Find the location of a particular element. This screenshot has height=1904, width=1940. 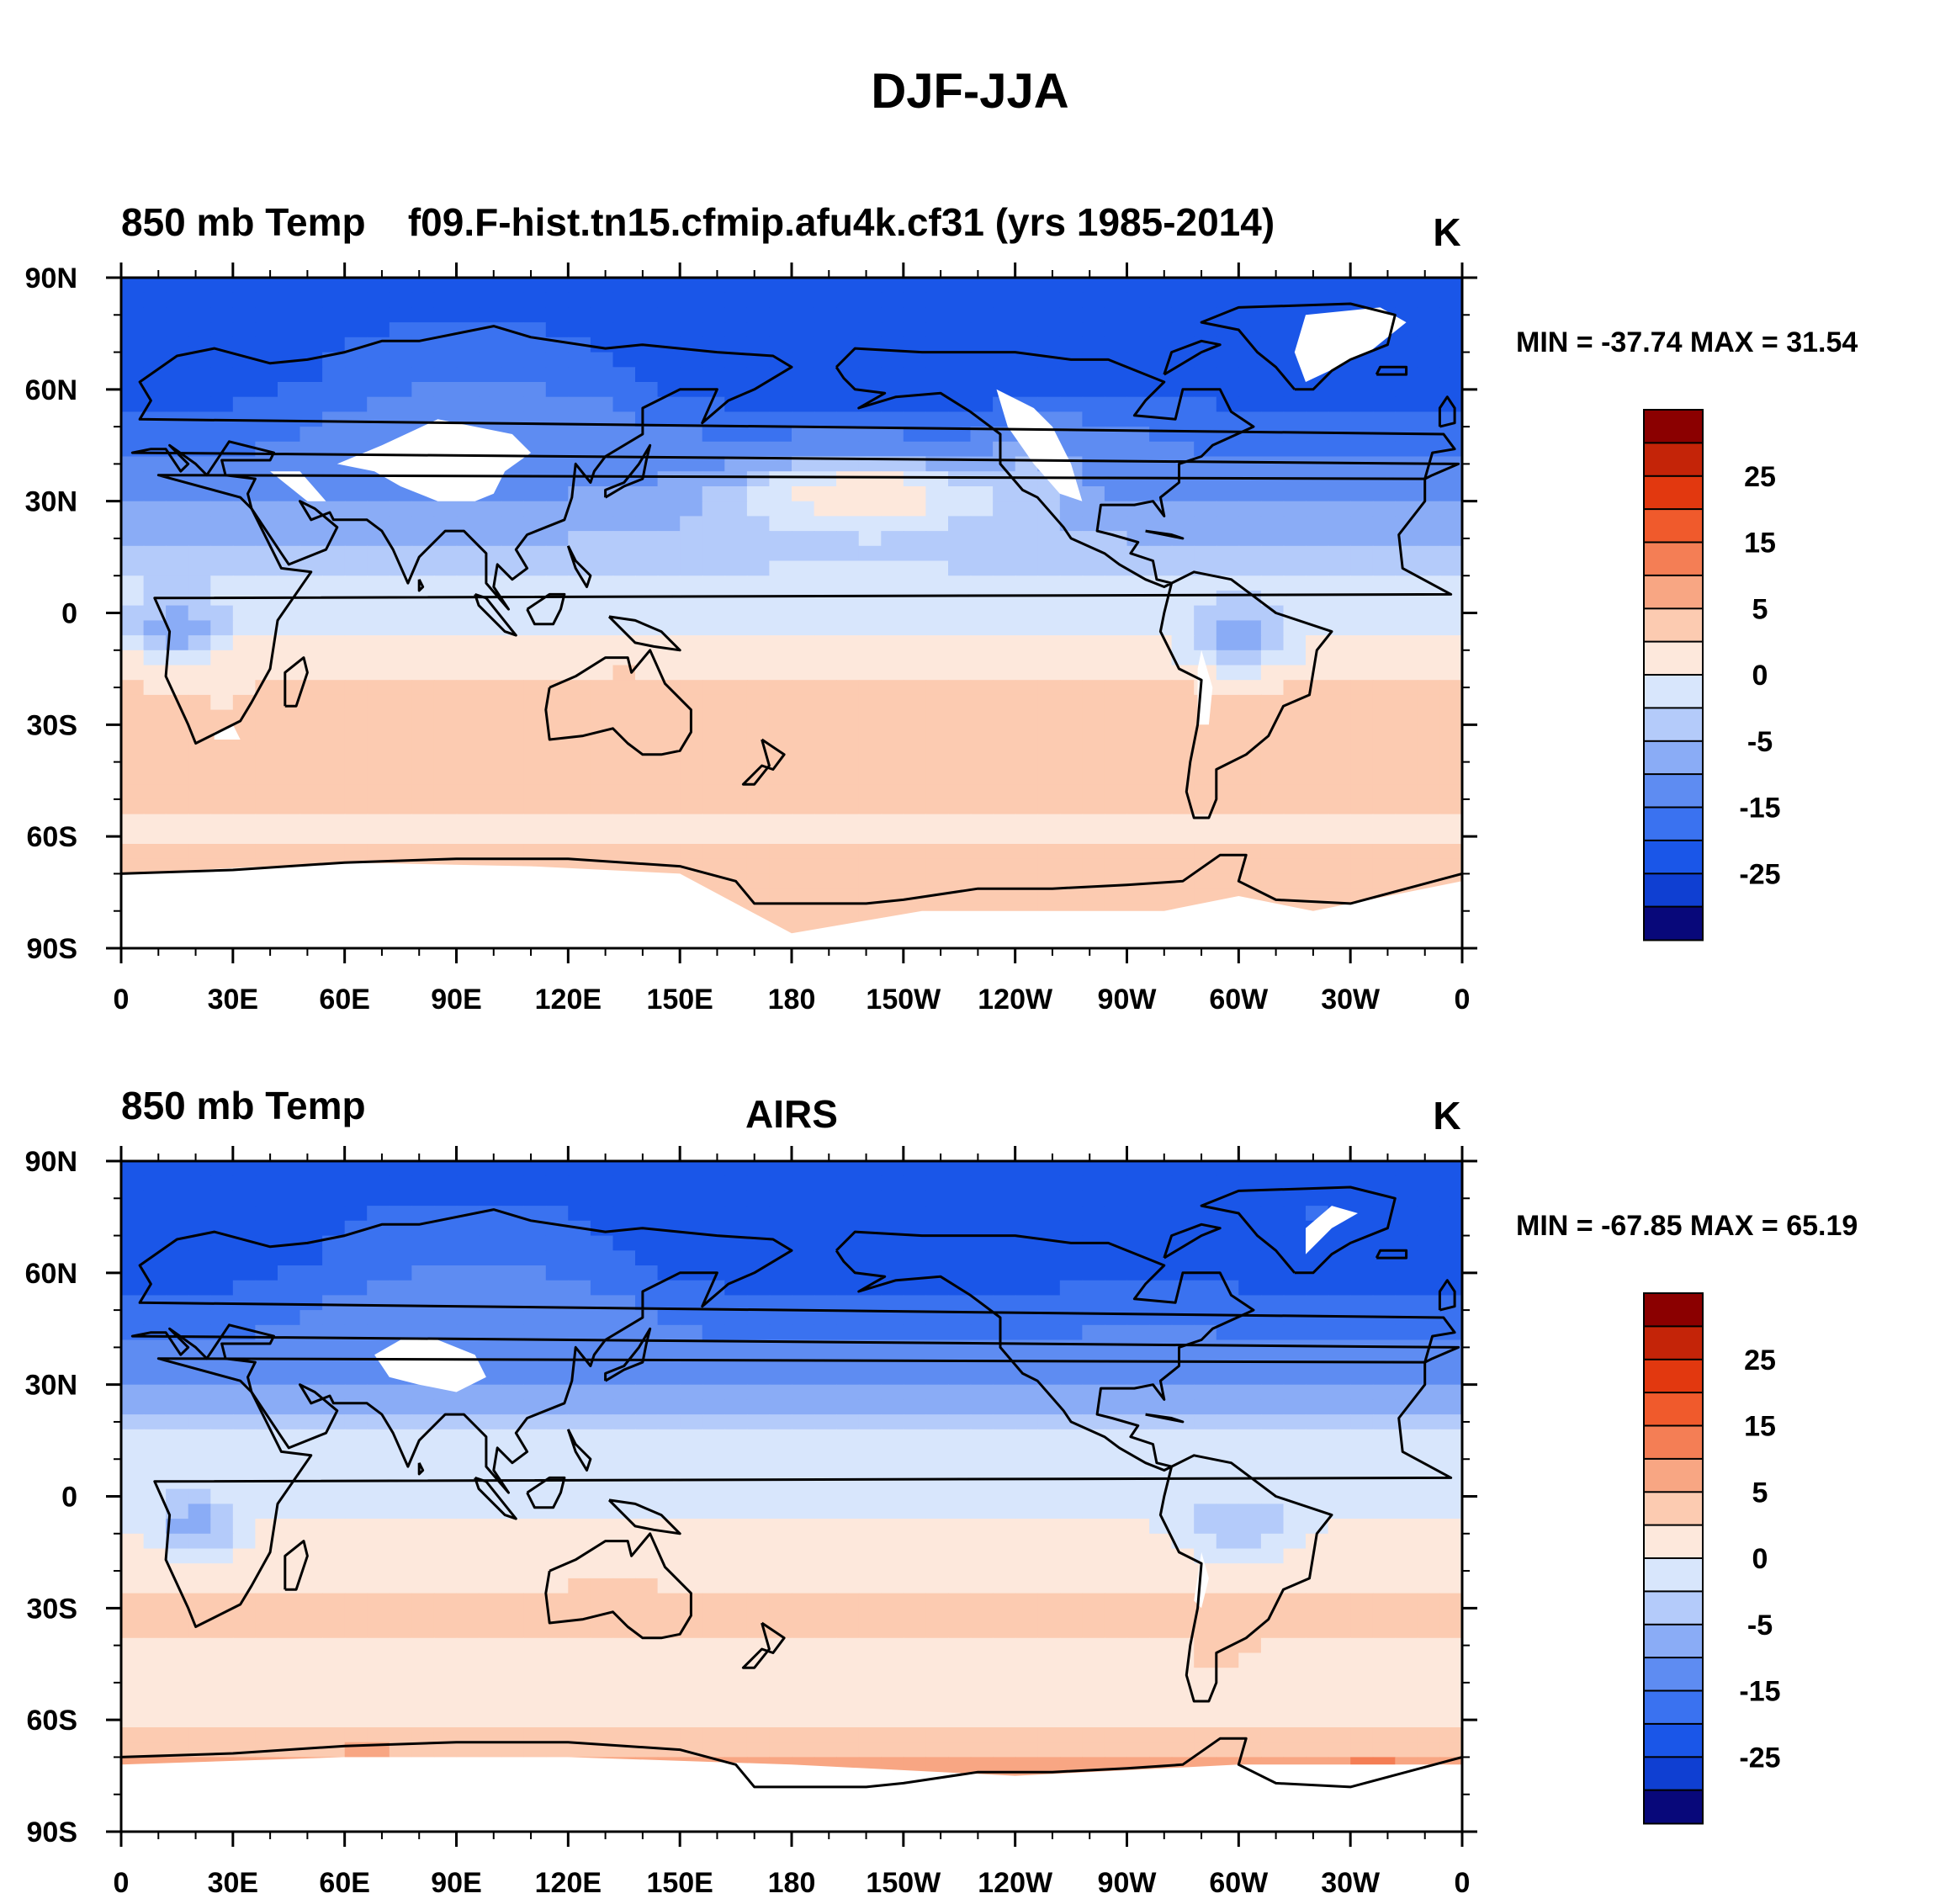

colorbar-swatch is located at coordinates (1673, 559).